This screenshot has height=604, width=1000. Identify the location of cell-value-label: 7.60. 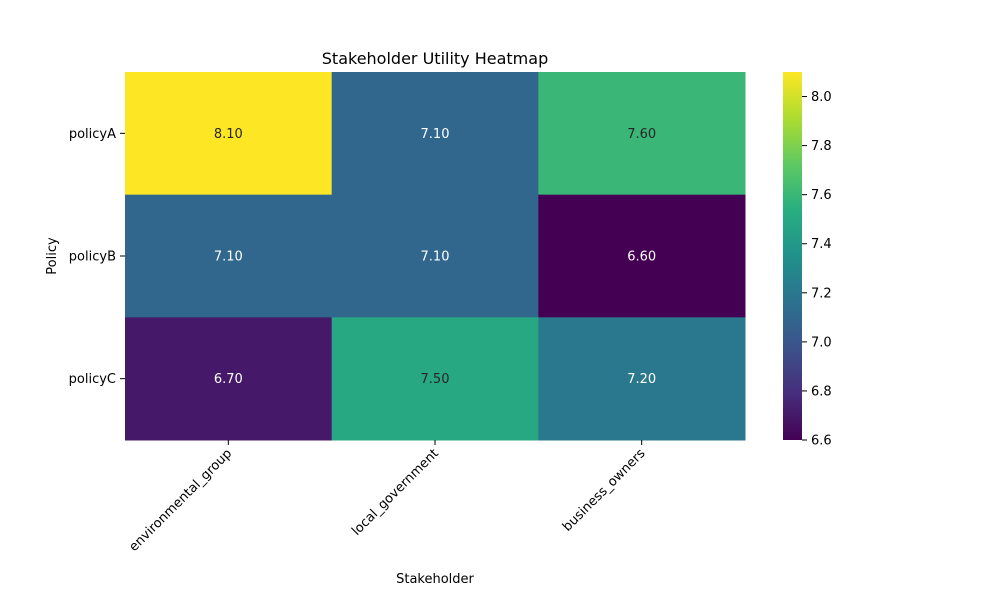
(641, 134).